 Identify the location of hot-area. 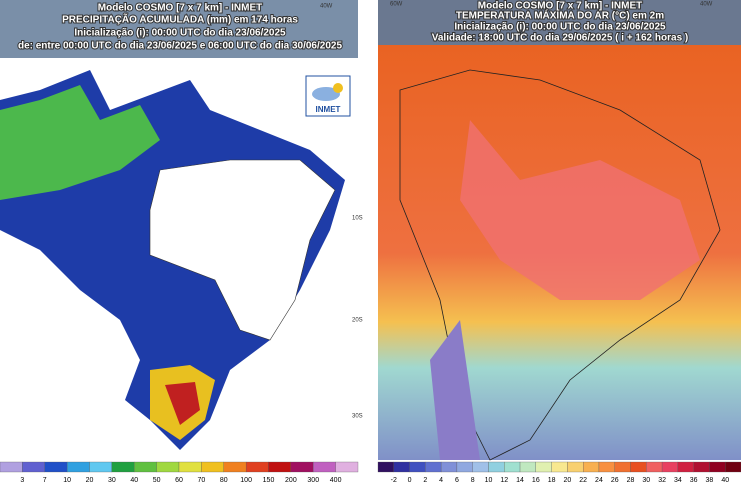
(580, 210).